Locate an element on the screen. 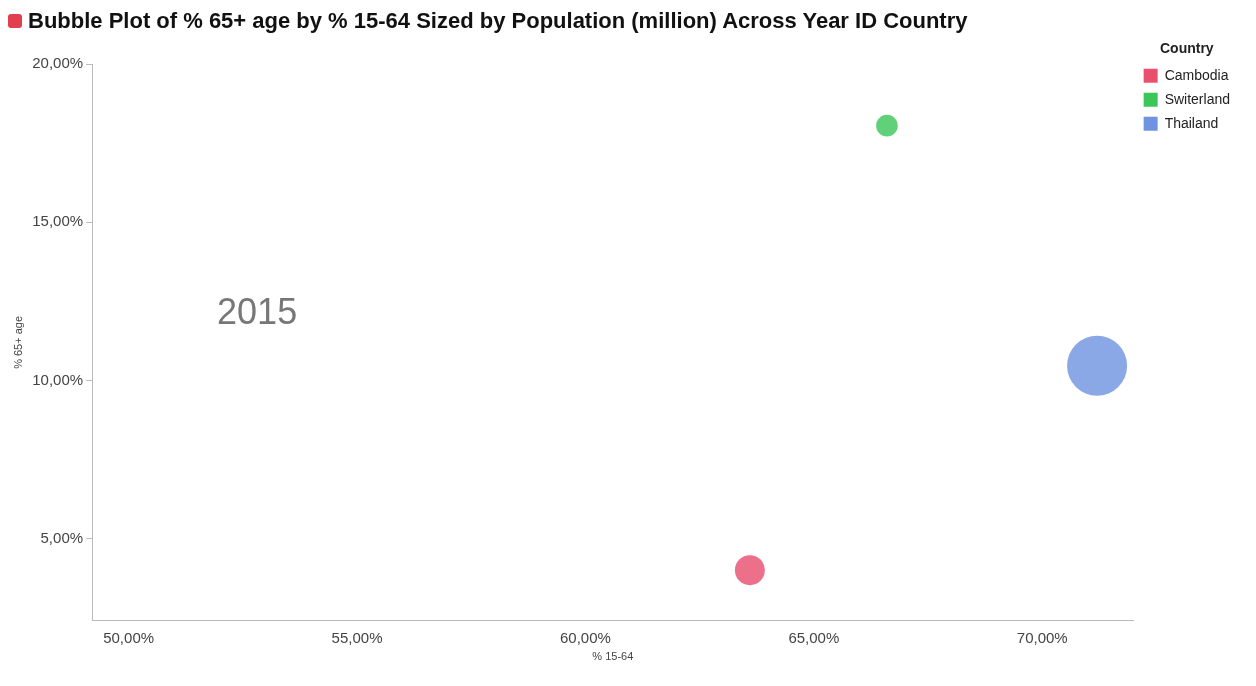  x-tick-label: 50,00% is located at coordinates (129, 637).